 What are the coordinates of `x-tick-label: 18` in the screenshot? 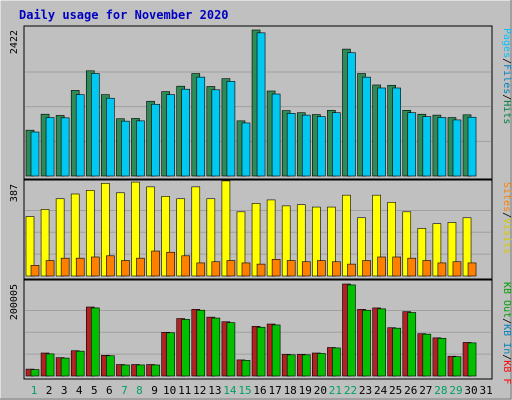 It's located at (290, 390).